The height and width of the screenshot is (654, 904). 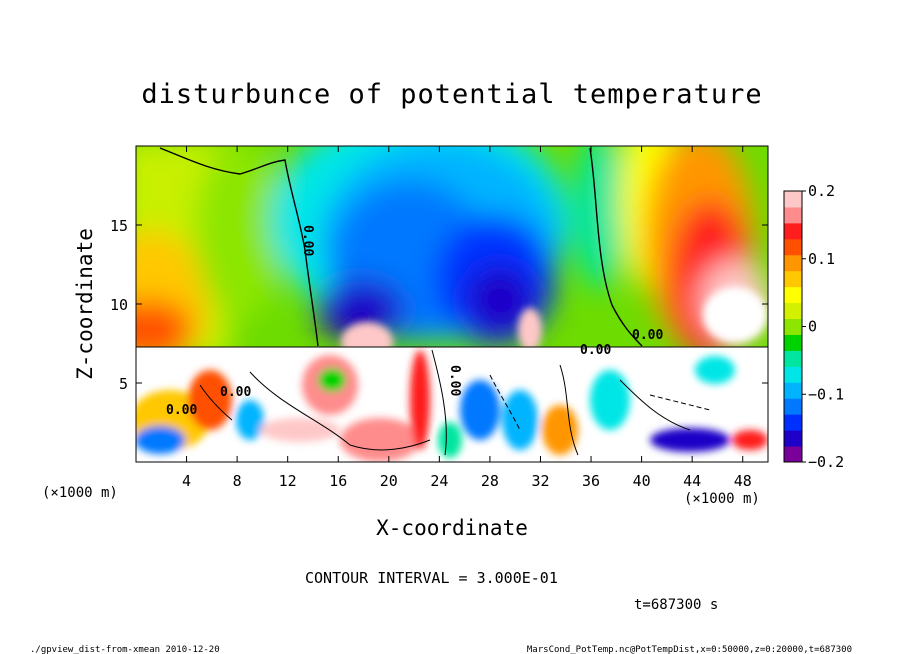 I want to click on x-tick-label: 40, so click(x=642, y=481).